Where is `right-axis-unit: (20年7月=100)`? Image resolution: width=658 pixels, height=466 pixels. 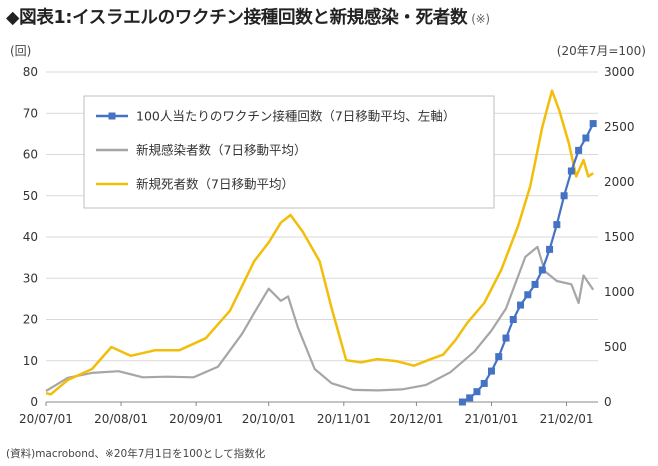
right-axis-unit: (20年7月=100) is located at coordinates (601, 51).